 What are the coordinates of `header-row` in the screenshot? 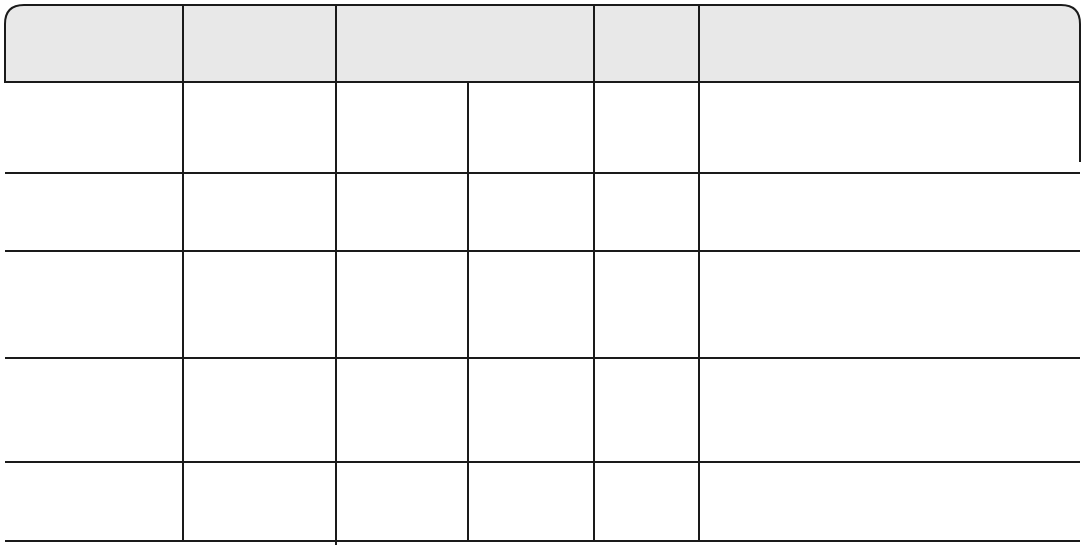 It's located at (542, 43).